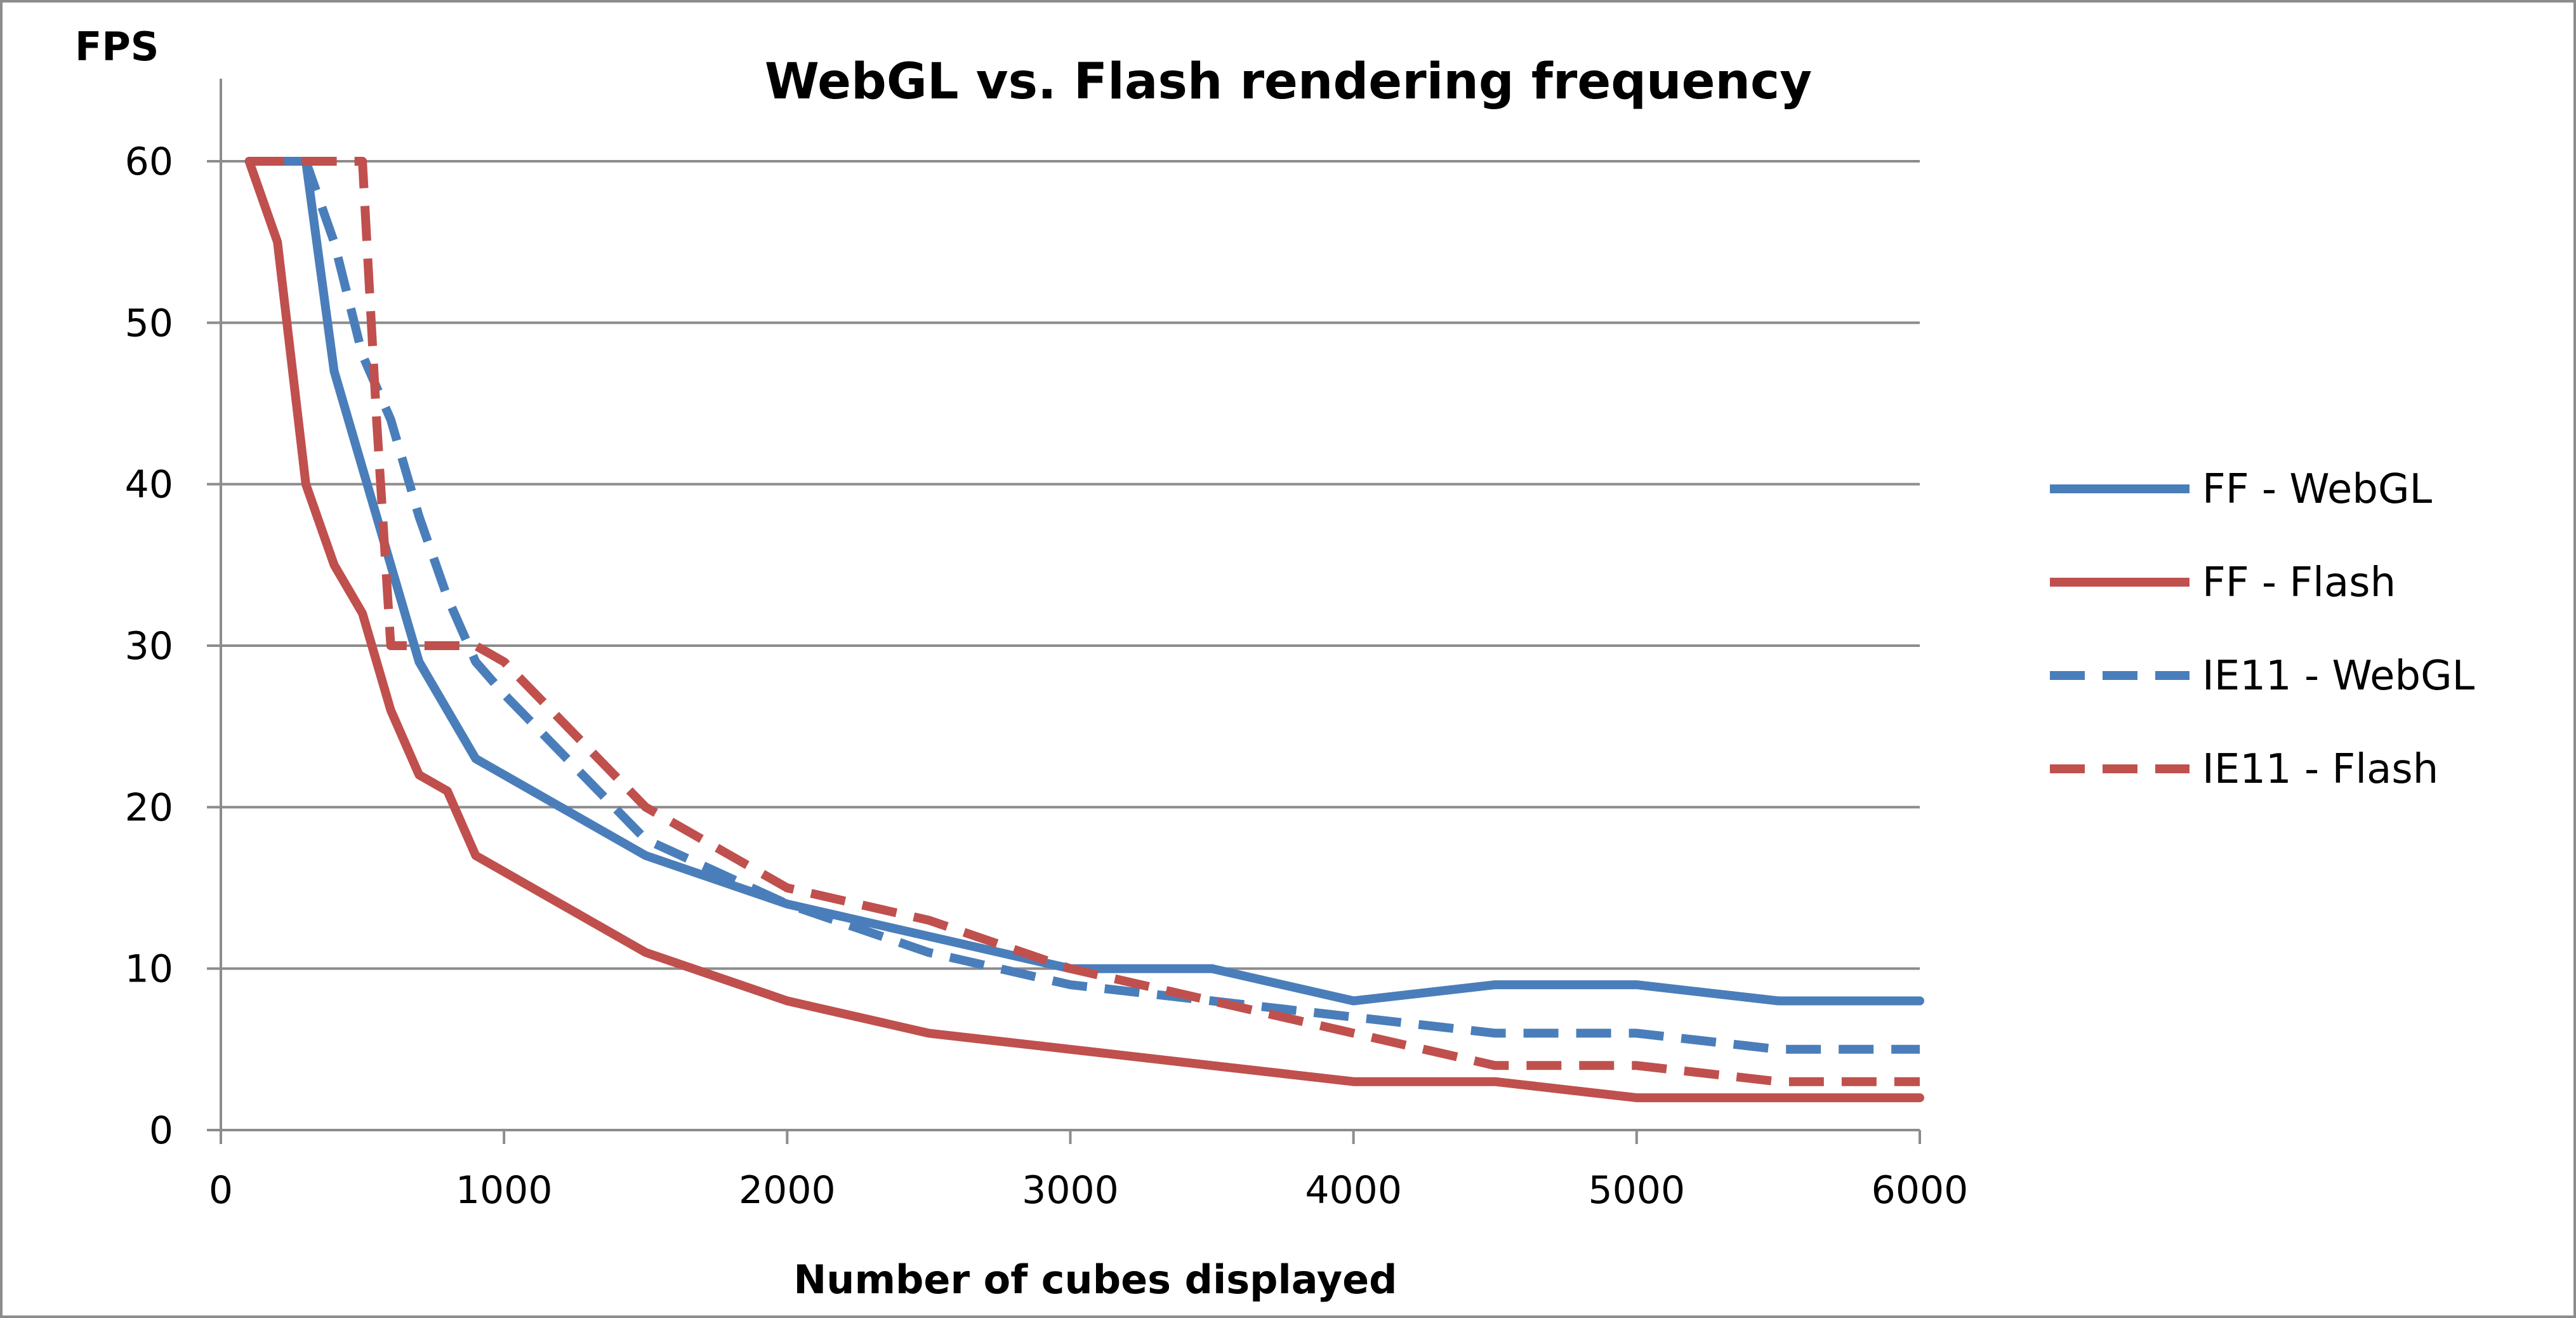 Image resolution: width=2576 pixels, height=1318 pixels. I want to click on y-tick-label-50: 50, so click(149, 323).